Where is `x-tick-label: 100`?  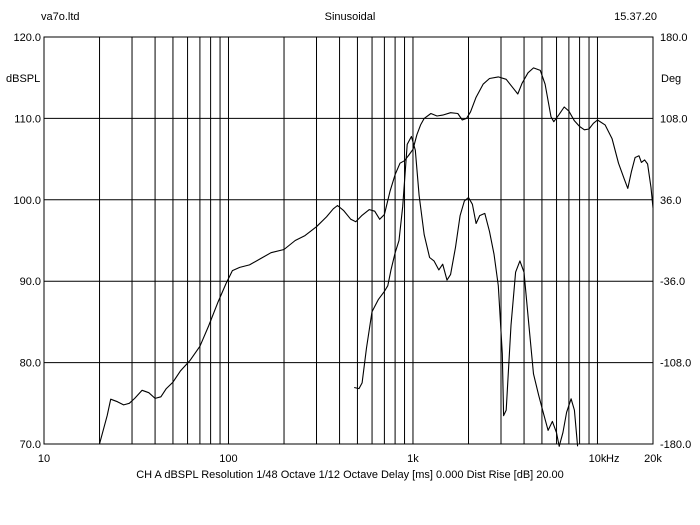 x-tick-label: 100 is located at coordinates (228, 459).